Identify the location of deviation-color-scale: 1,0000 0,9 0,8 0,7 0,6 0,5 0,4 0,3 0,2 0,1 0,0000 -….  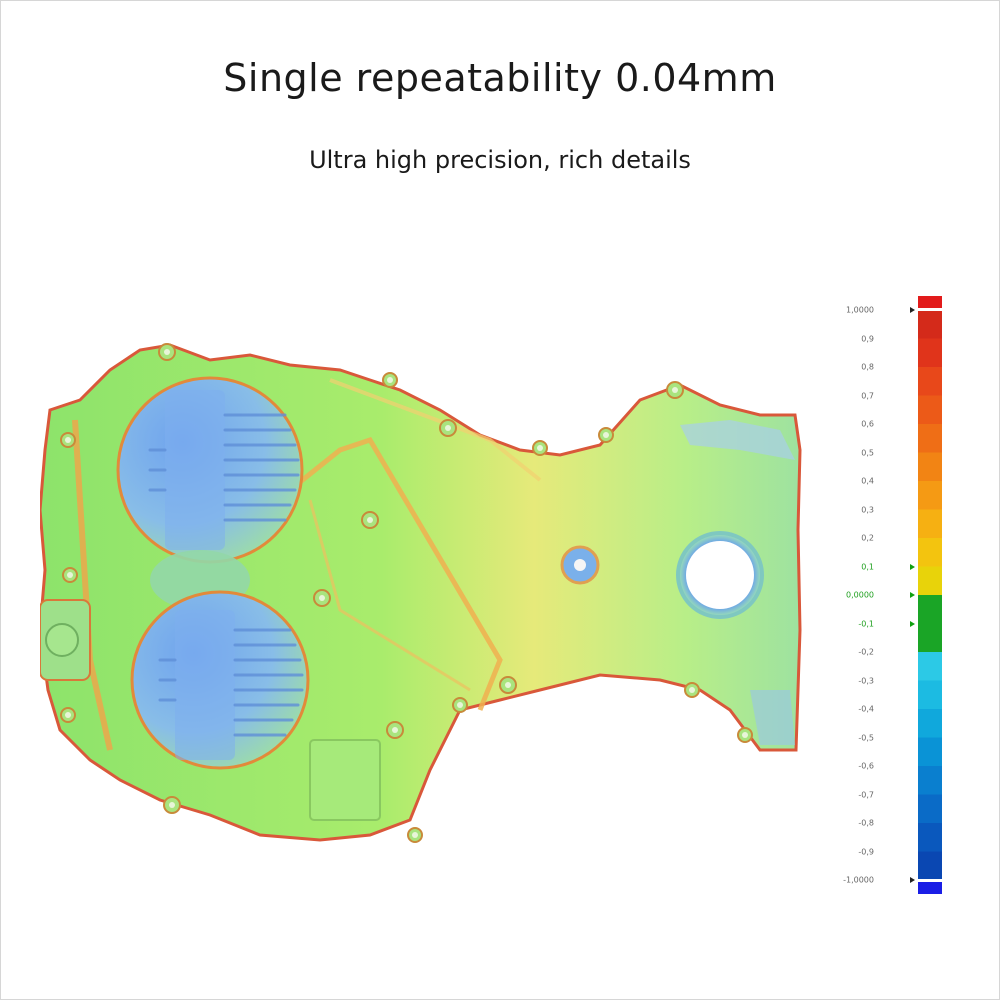
(906, 595).